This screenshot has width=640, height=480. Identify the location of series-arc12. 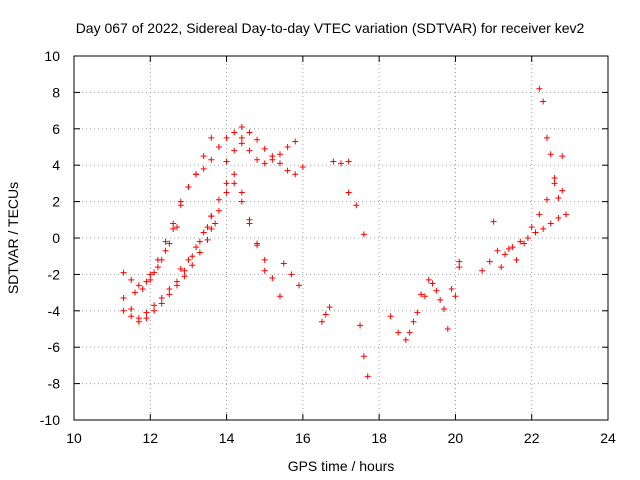
(341, 162).